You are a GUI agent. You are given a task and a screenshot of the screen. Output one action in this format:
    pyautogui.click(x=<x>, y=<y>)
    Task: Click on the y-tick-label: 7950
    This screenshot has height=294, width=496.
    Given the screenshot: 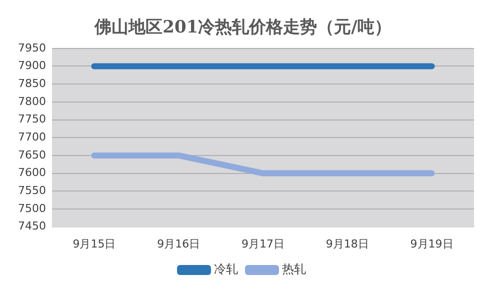 What is the action you would take?
    pyautogui.click(x=32, y=47)
    